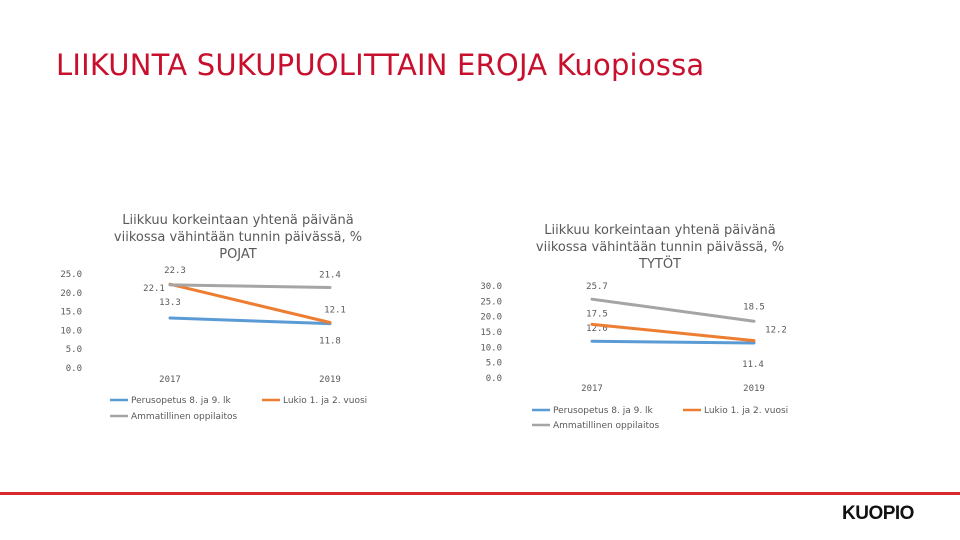  I want to click on data-label: 21.4, so click(330, 276).